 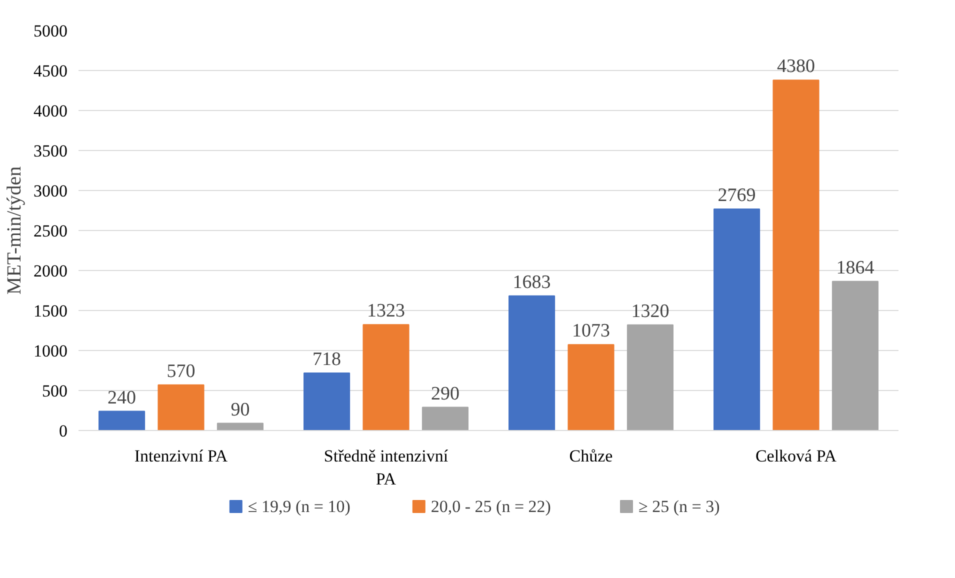 What do you see at coordinates (591, 456) in the screenshot?
I see `x-tick-label: Chůze` at bounding box center [591, 456].